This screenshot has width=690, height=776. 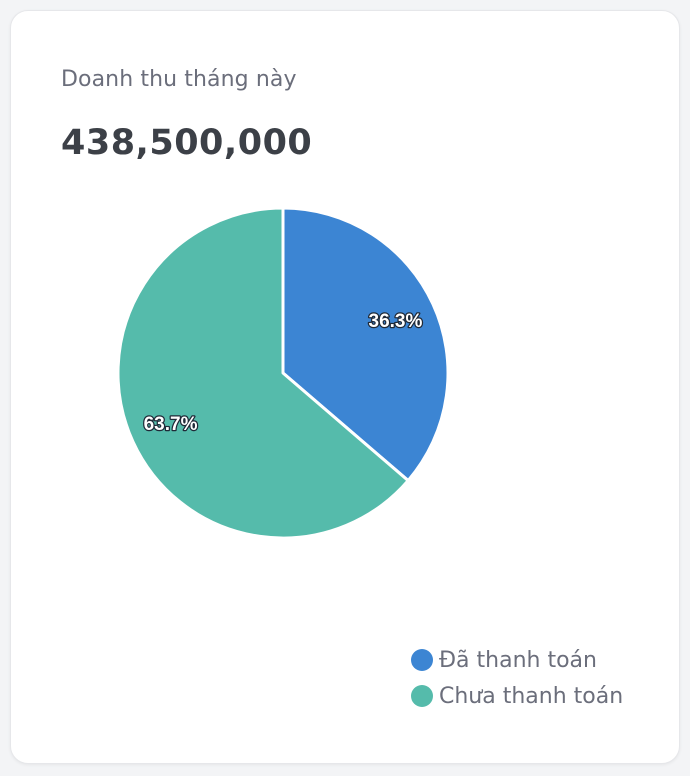 What do you see at coordinates (187, 143) in the screenshot?
I see `revenue-amount: 438,500,000` at bounding box center [187, 143].